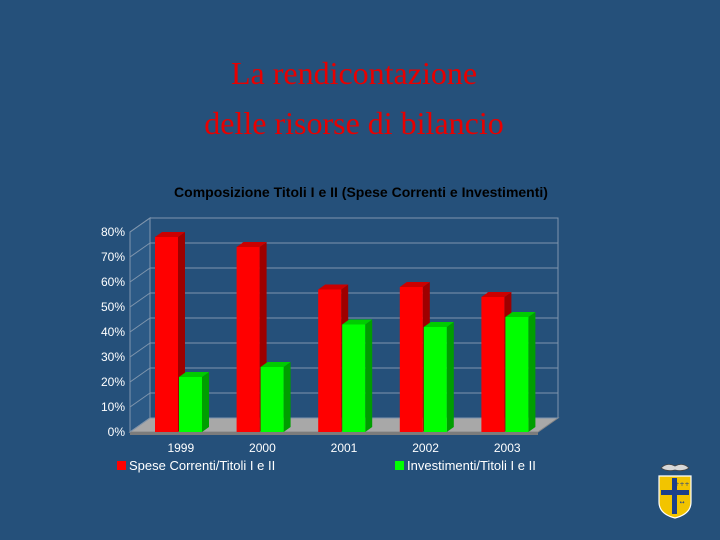 This screenshot has width=720, height=540. Describe the element at coordinates (113, 382) in the screenshot. I see `y-tick-label: 20%` at that location.